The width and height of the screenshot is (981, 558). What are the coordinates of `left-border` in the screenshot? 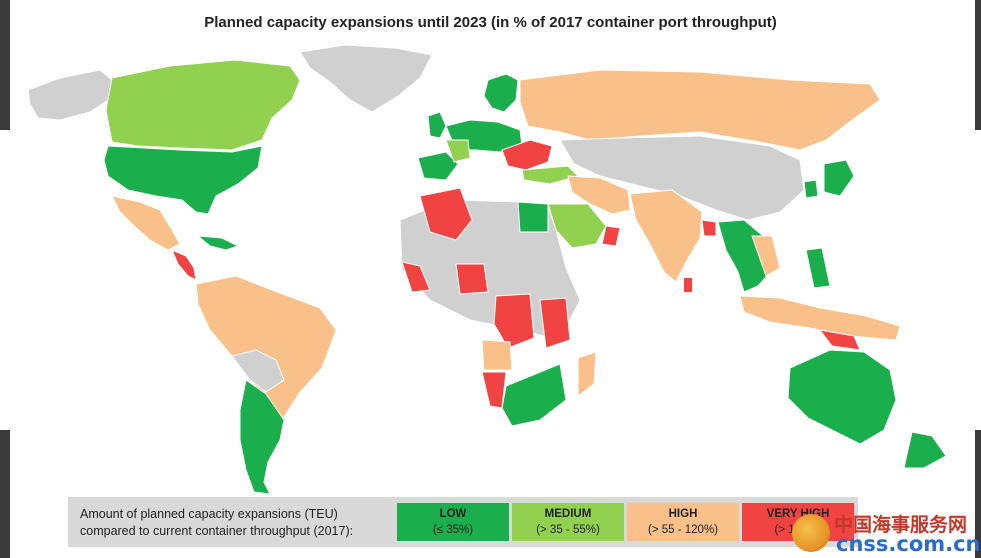 It's located at (5, 279).